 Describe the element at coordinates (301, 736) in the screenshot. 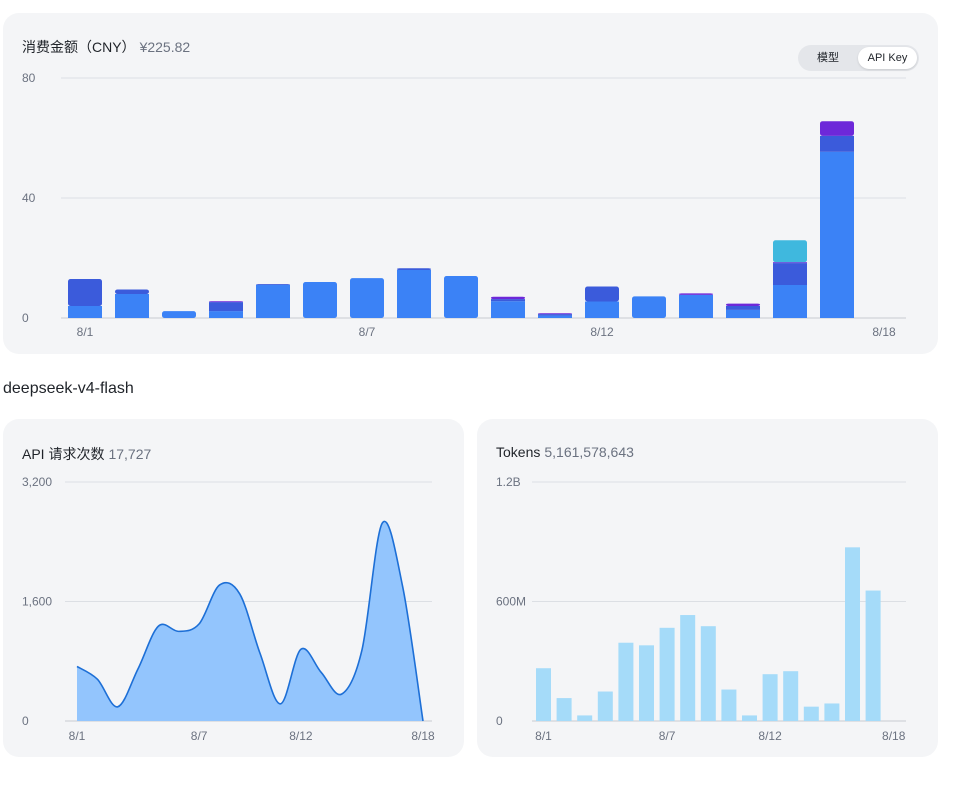

I see `requests-xtick-label: 8/12` at that location.